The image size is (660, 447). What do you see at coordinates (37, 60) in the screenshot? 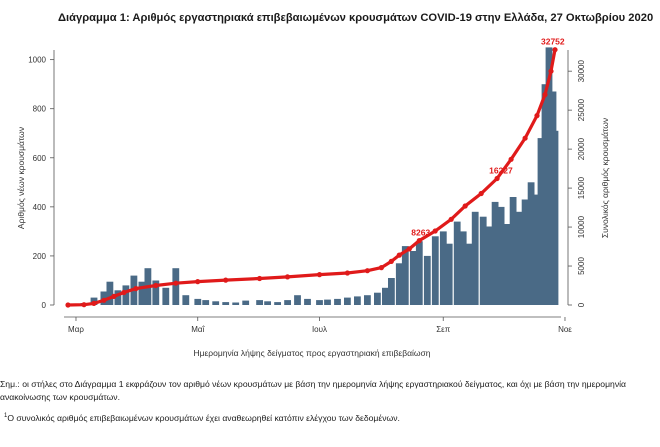
I see `left-tick-label-5: 1000` at bounding box center [37, 60].